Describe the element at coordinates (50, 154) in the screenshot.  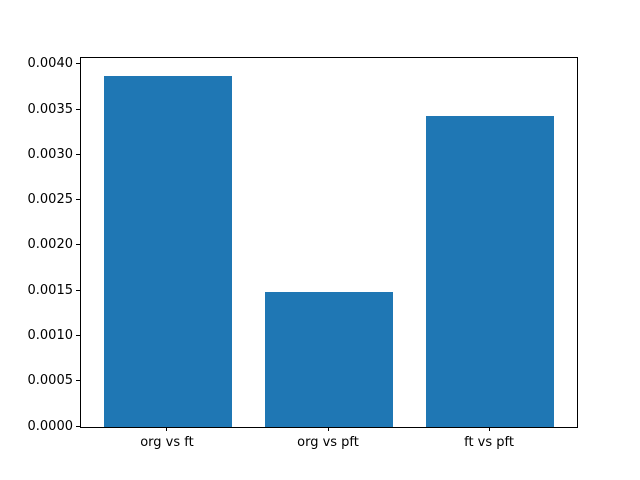
I see `y-axis-tick-label: 0.0030` at that location.